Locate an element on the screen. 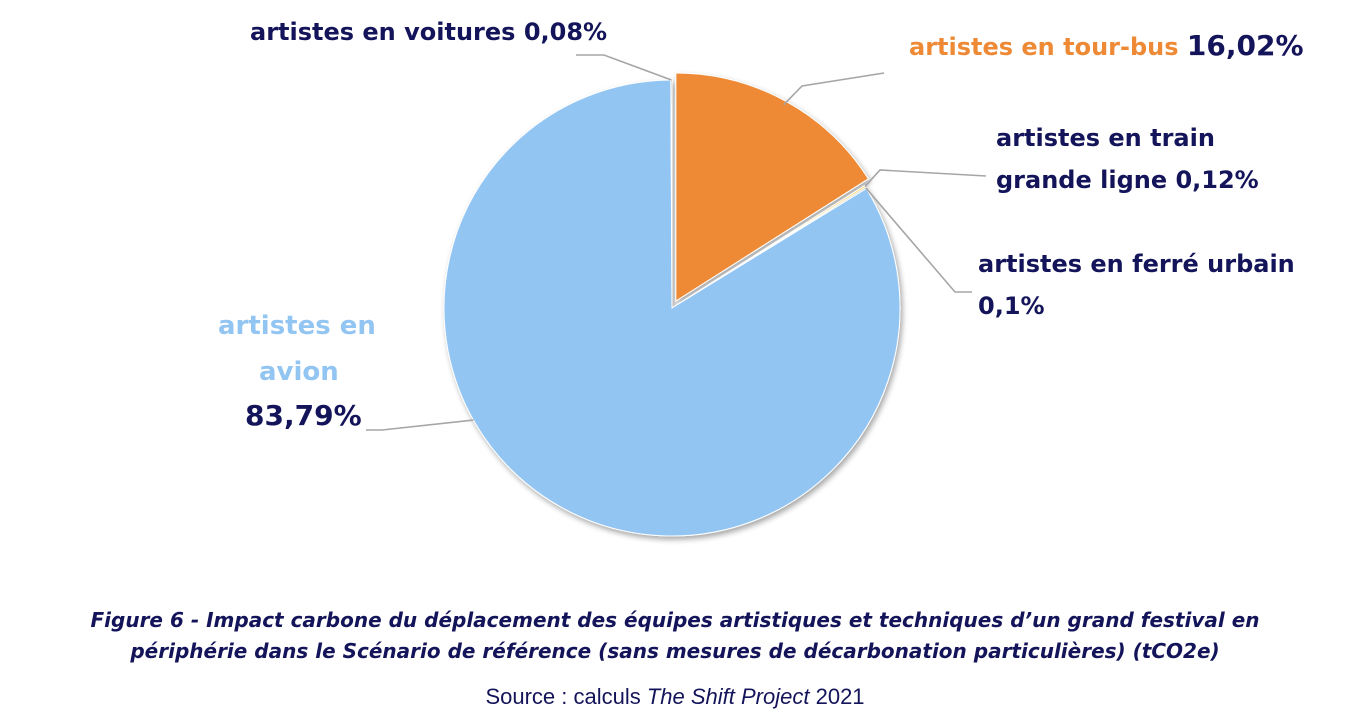 This screenshot has height=722, width=1350. label-ferre-value: 0,1% is located at coordinates (1011, 306).